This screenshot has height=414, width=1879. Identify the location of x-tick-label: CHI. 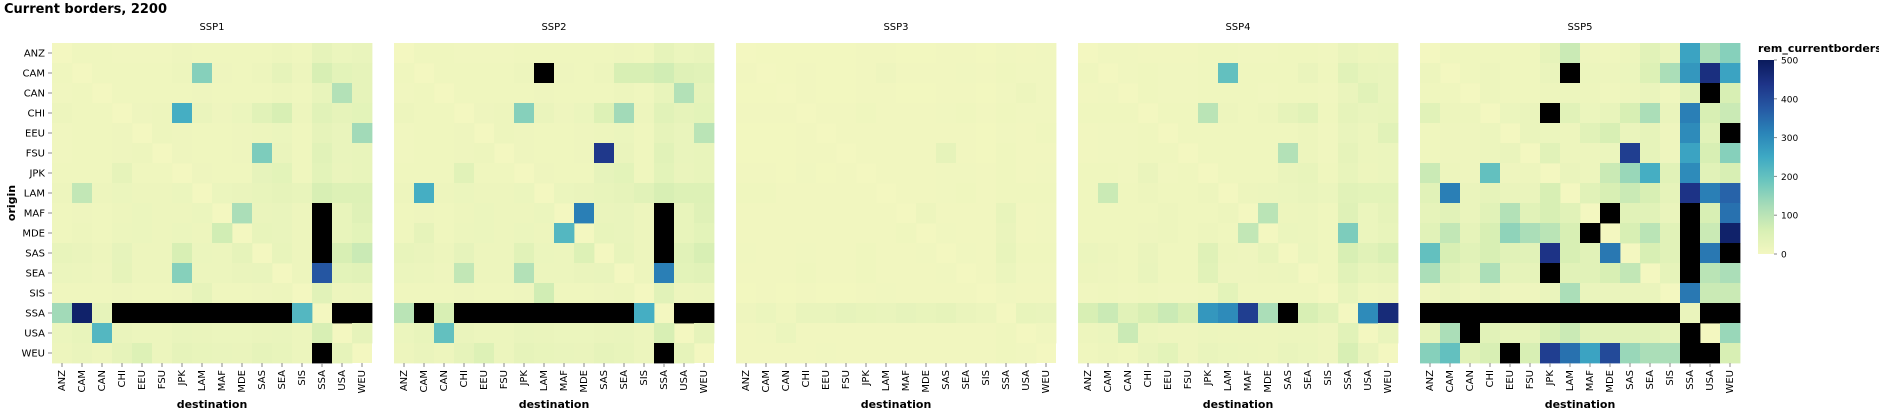
(464, 378).